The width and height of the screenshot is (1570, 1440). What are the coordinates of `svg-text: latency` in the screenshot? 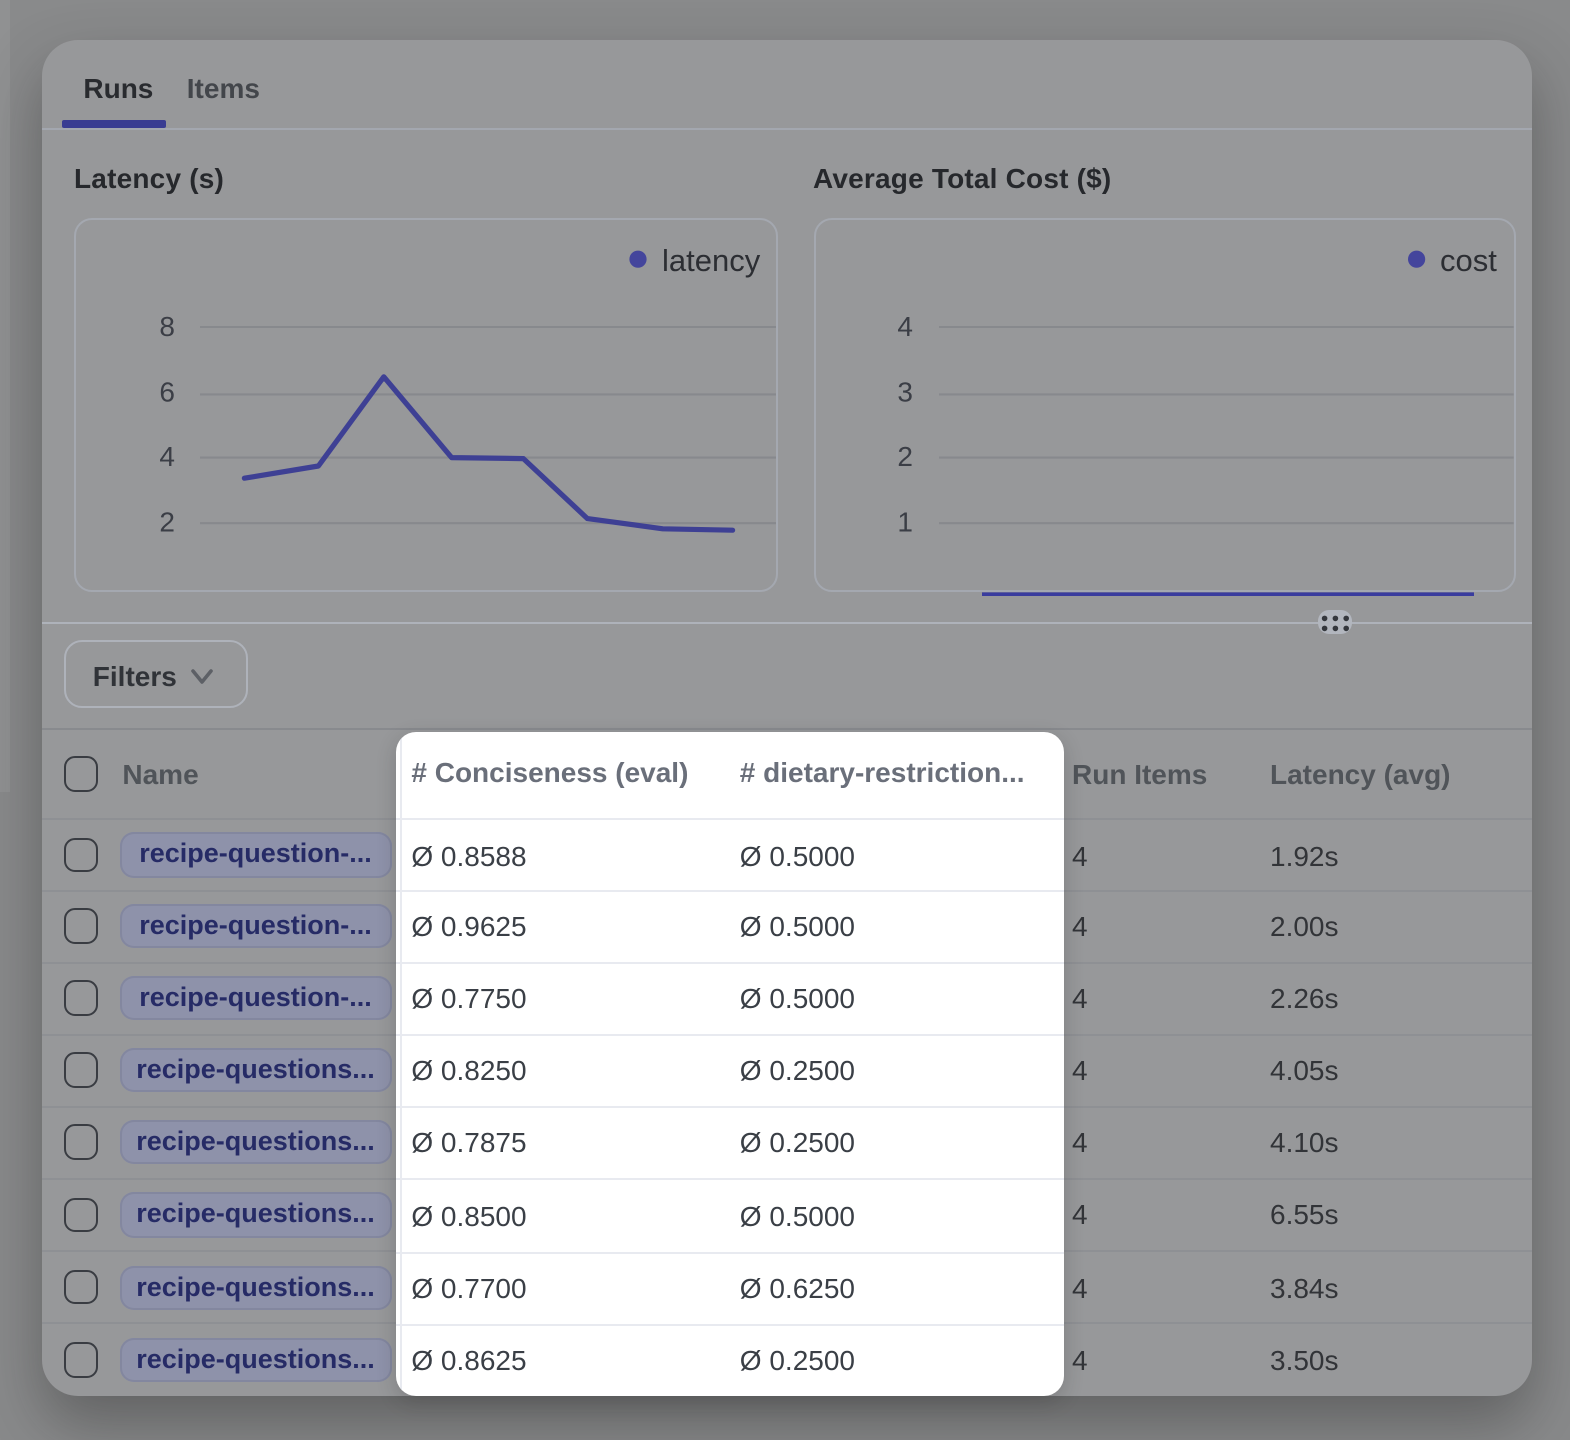 It's located at (710, 259).